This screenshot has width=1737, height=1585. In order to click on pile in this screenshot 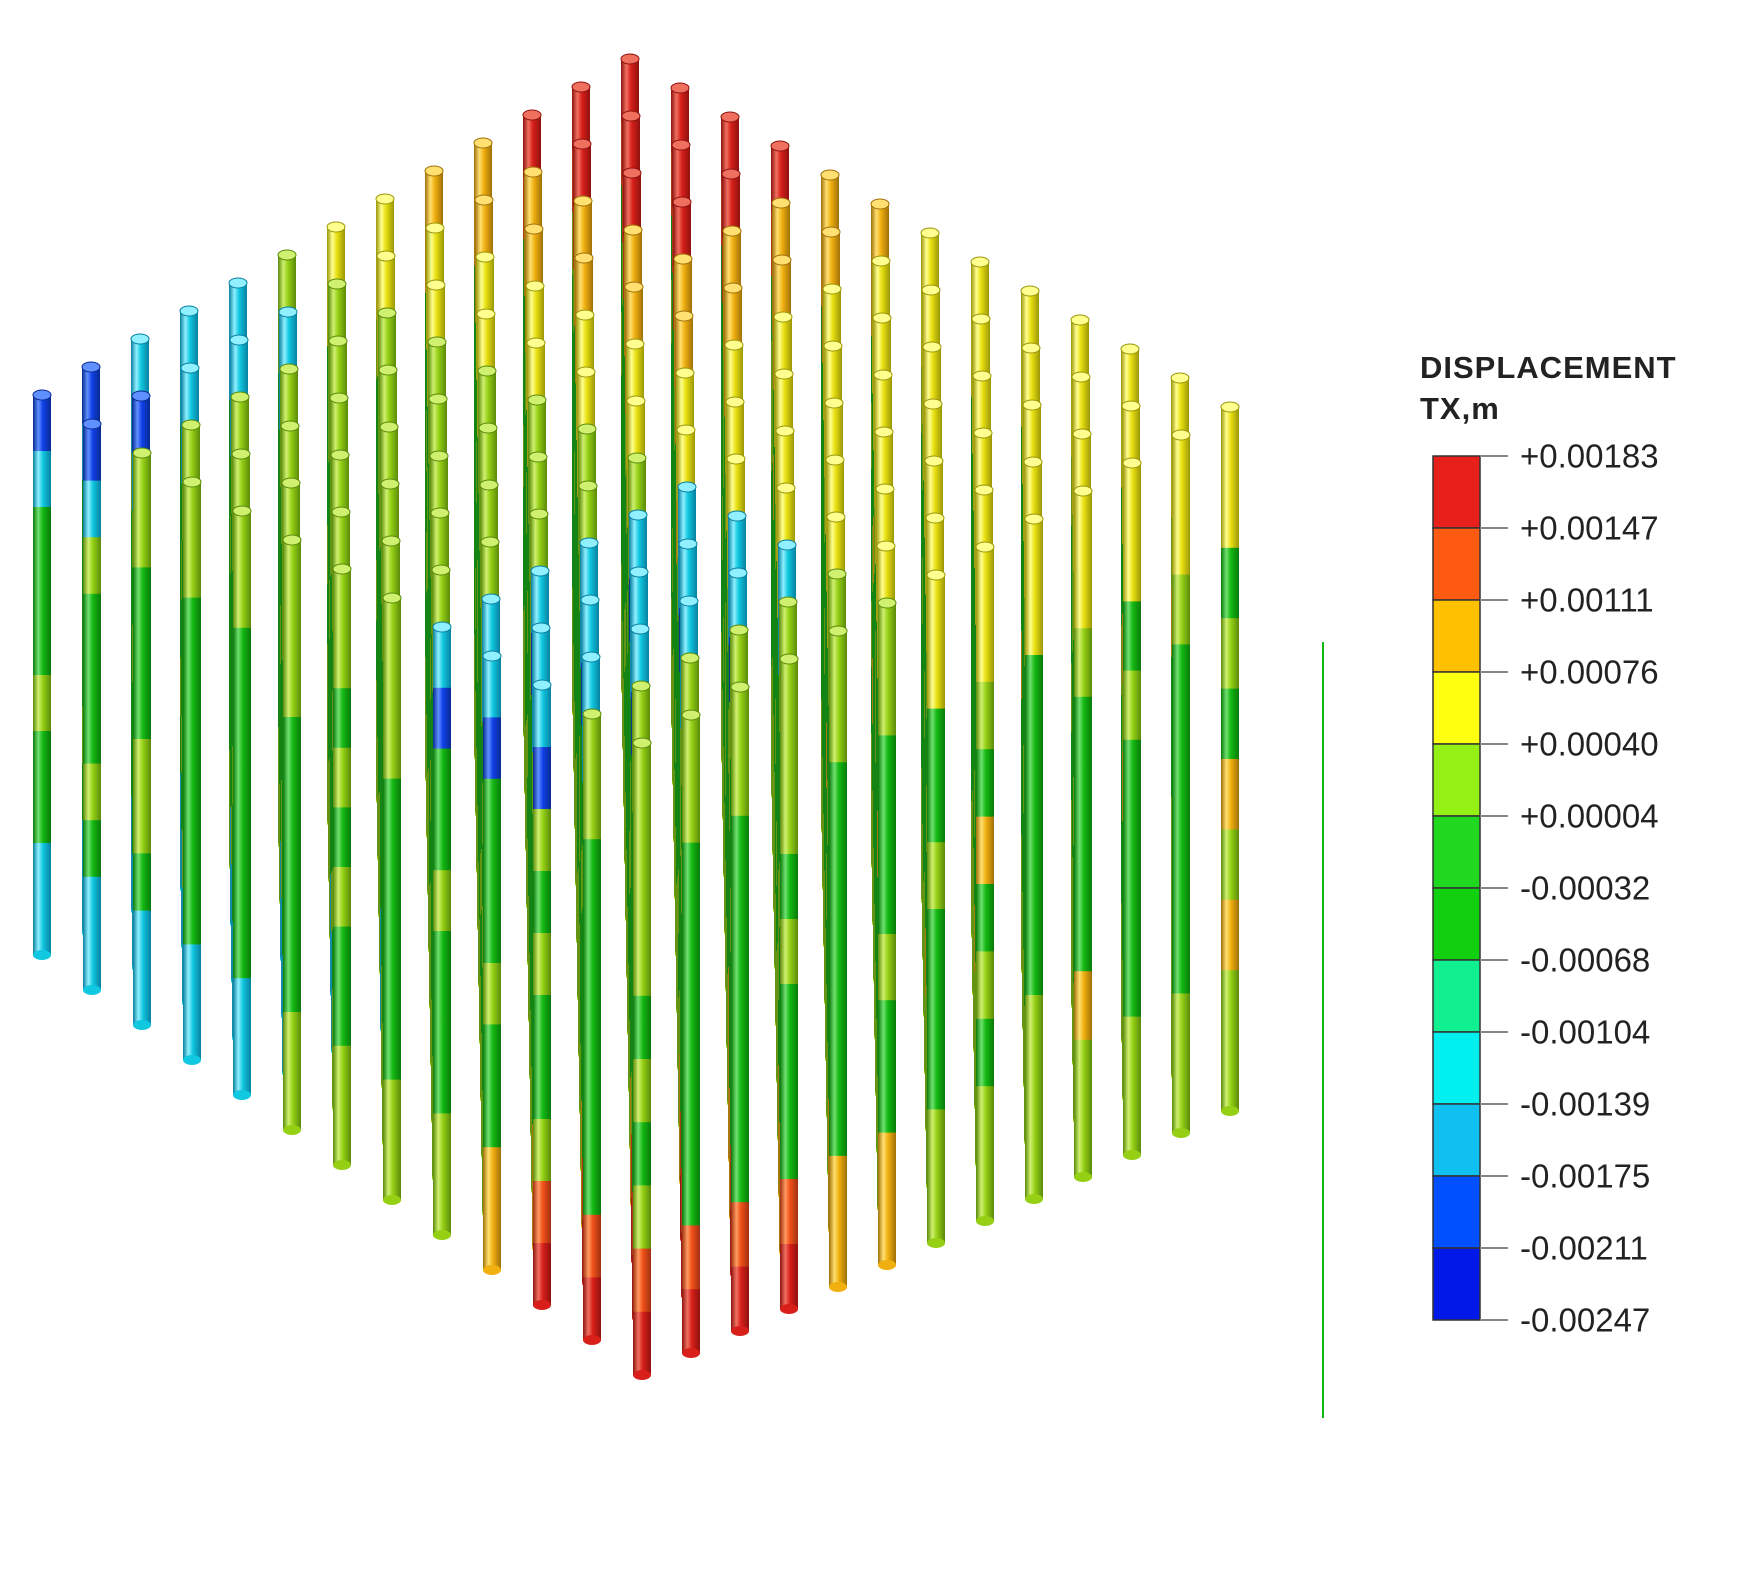, I will do `click(1181, 783)`.